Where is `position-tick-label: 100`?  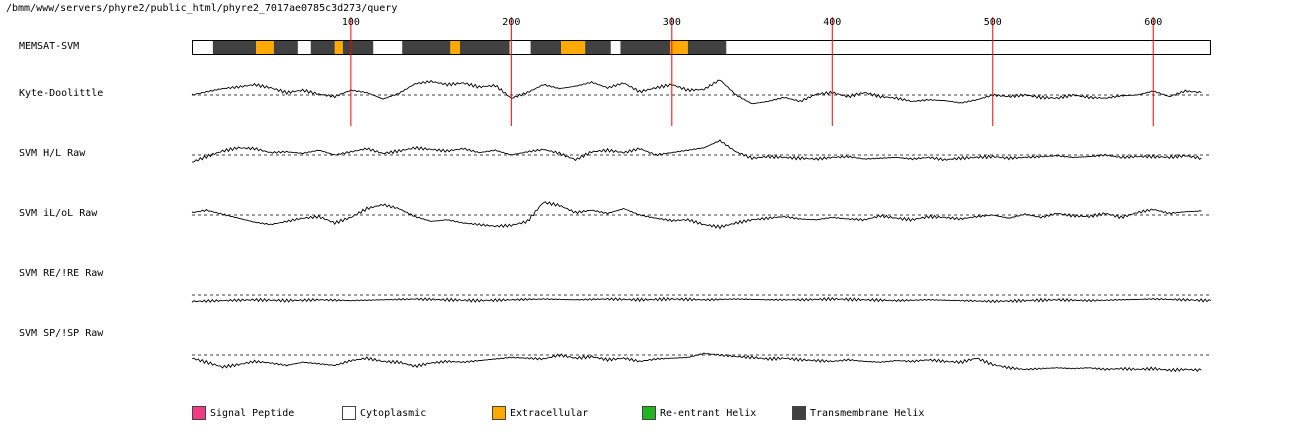 position-tick-label: 100 is located at coordinates (351, 22).